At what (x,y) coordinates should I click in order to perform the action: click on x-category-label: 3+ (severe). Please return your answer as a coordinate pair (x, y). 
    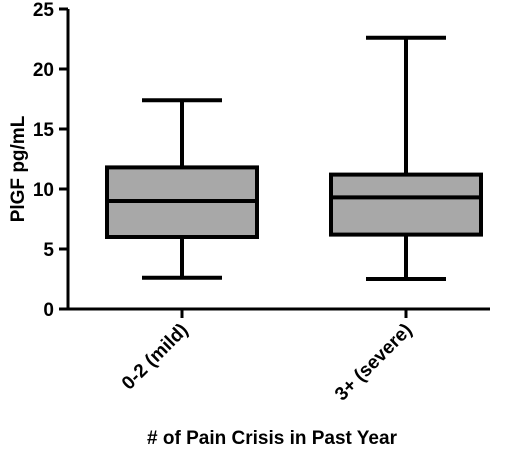
    Looking at the image, I should click on (373, 362).